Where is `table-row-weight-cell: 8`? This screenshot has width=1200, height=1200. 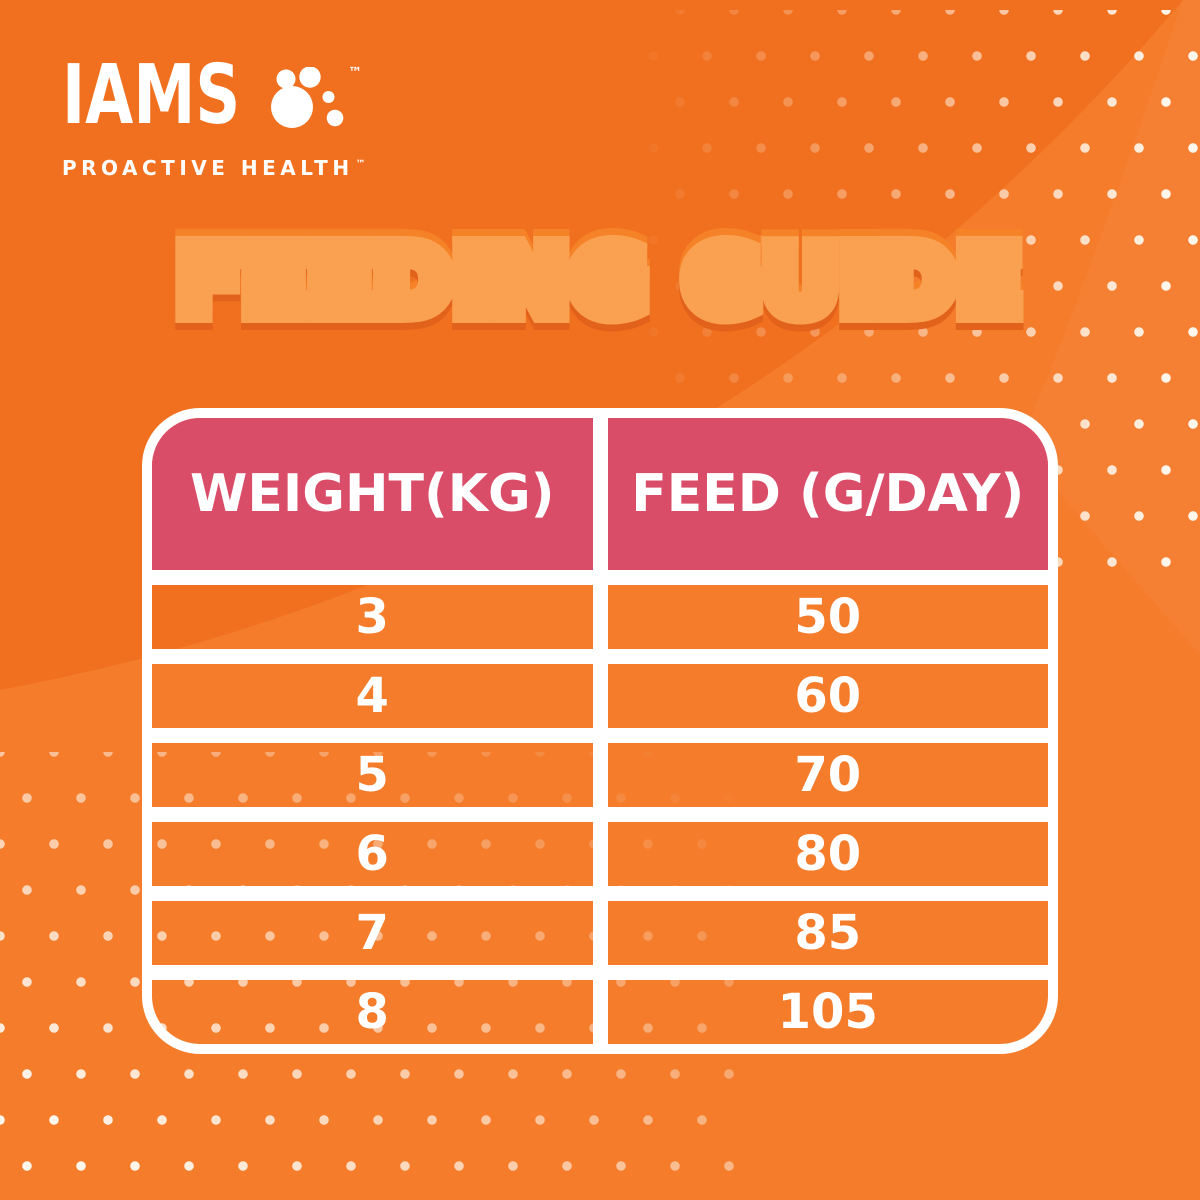
table-row-weight-cell: 8 is located at coordinates (372, 1012).